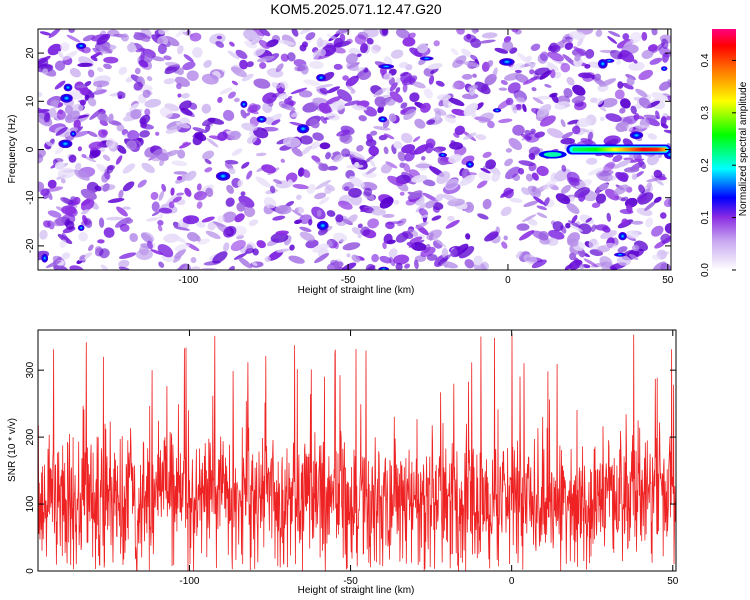 This screenshot has height=600, width=750. What do you see at coordinates (350, 581) in the screenshot?
I see `x-tick-label: -50` at bounding box center [350, 581].